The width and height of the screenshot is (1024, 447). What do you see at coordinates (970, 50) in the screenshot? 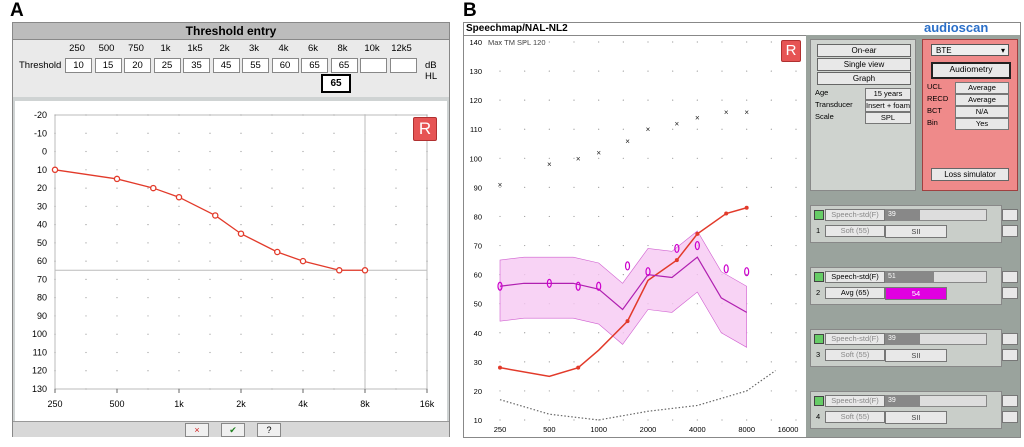
I see `device-type-select: BTE ▾` at bounding box center [970, 50].